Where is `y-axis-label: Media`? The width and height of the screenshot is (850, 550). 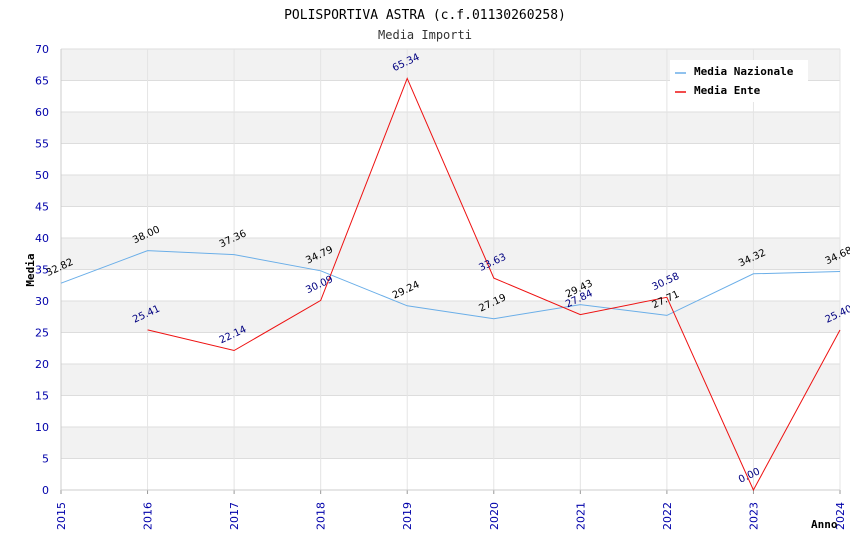 y-axis-label: Media is located at coordinates (30, 269).